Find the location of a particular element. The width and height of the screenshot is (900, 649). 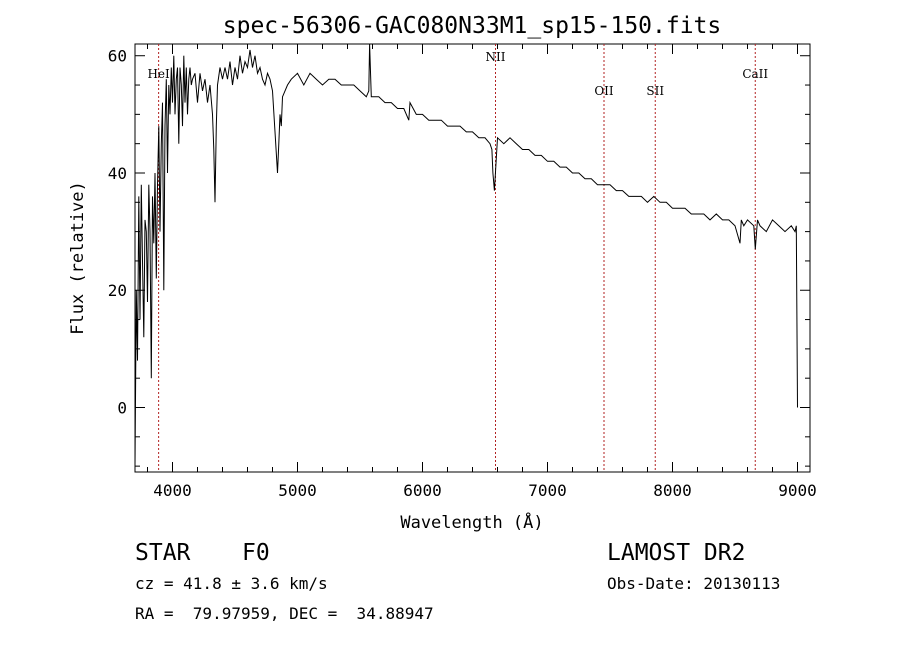

x-axis-label: Wavelength (Å) is located at coordinates (471, 522).